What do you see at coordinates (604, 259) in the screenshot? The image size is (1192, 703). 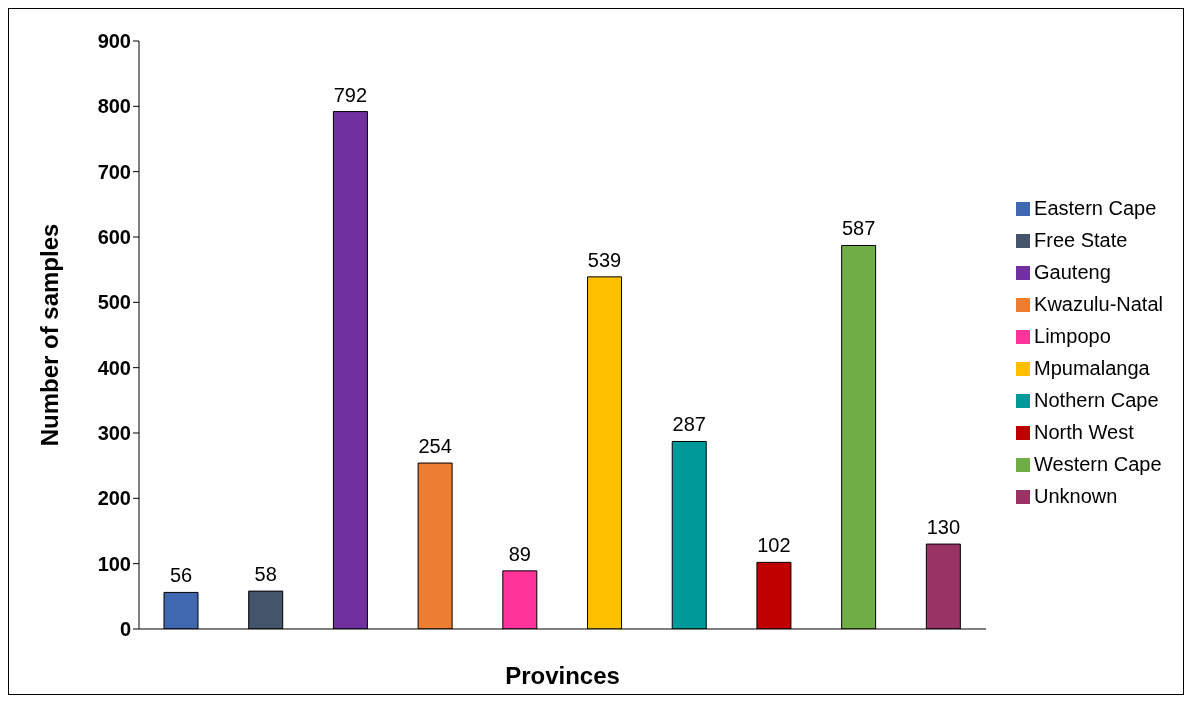 I see `data-label: 539` at bounding box center [604, 259].